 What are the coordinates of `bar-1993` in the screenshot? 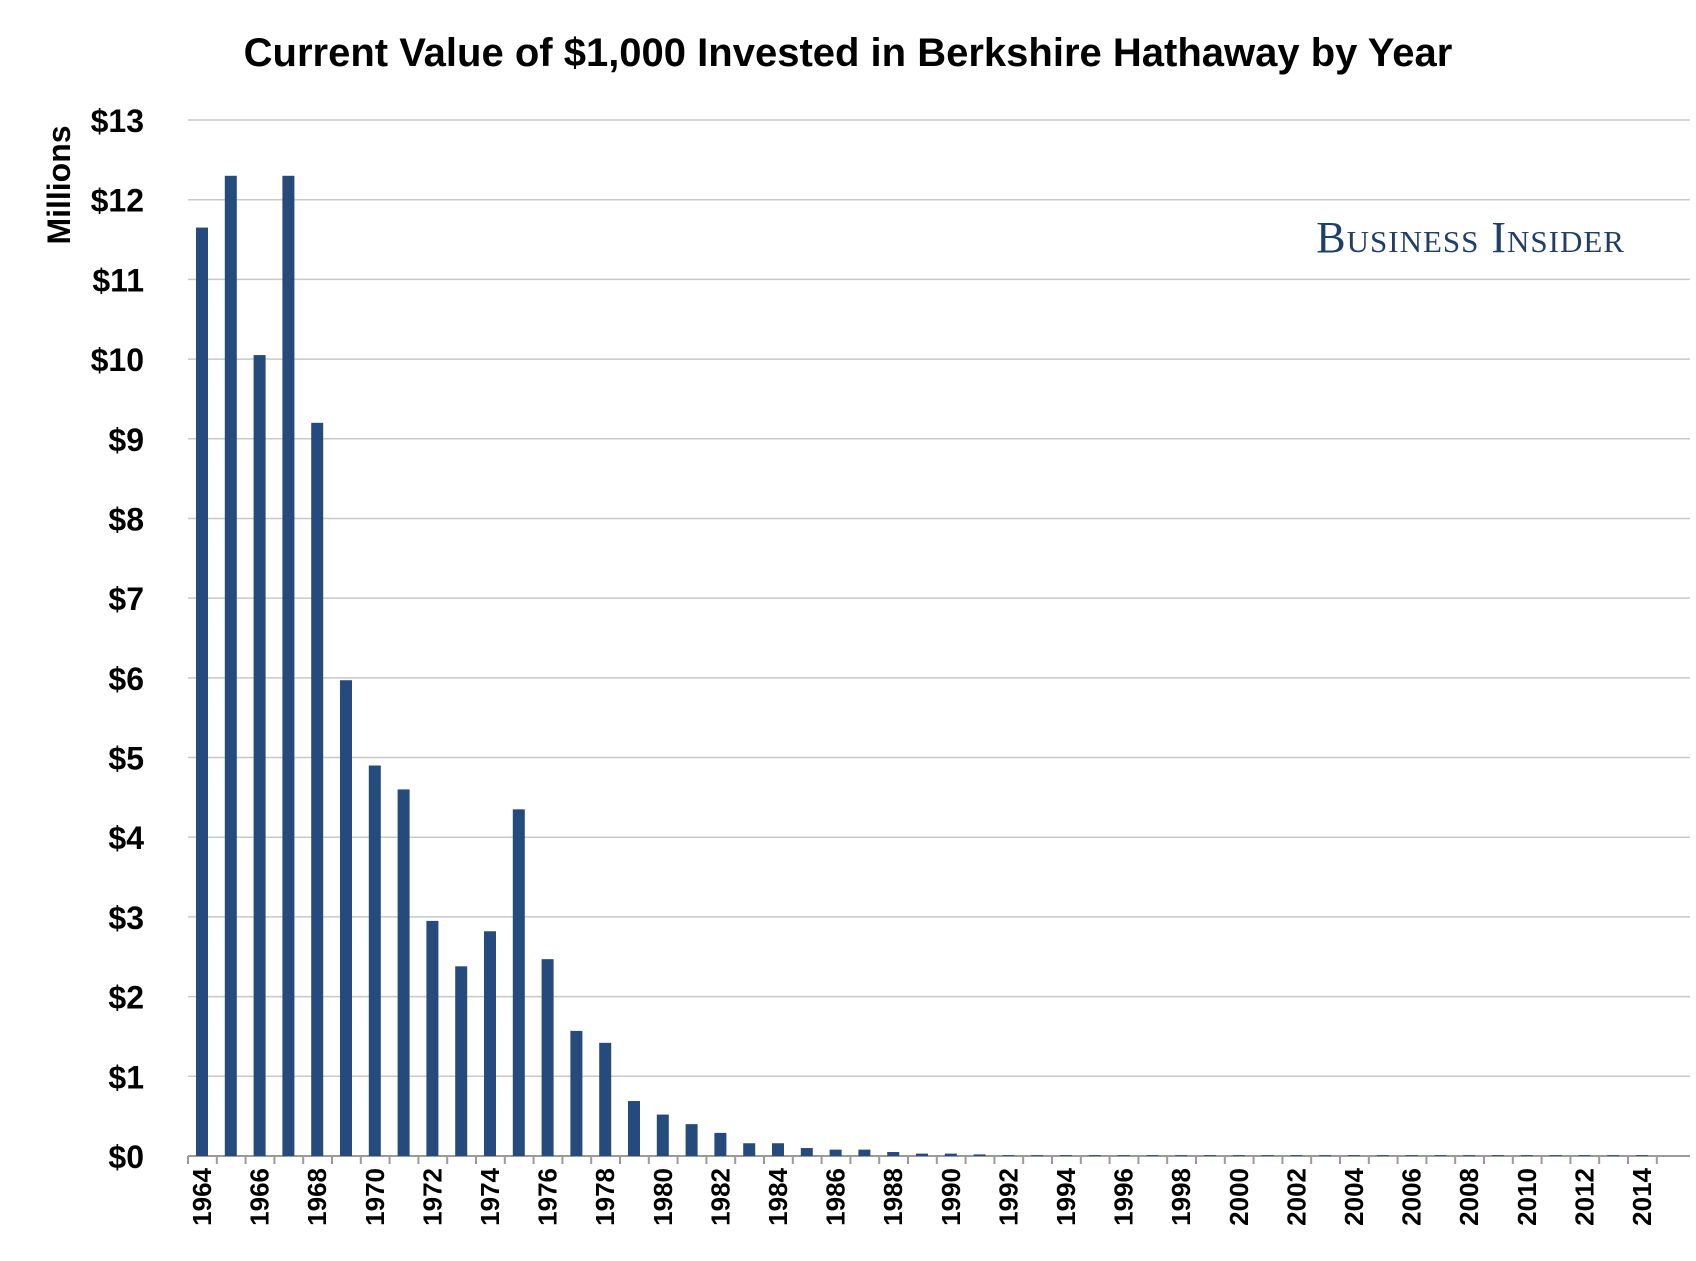 It's located at (1037, 1156).